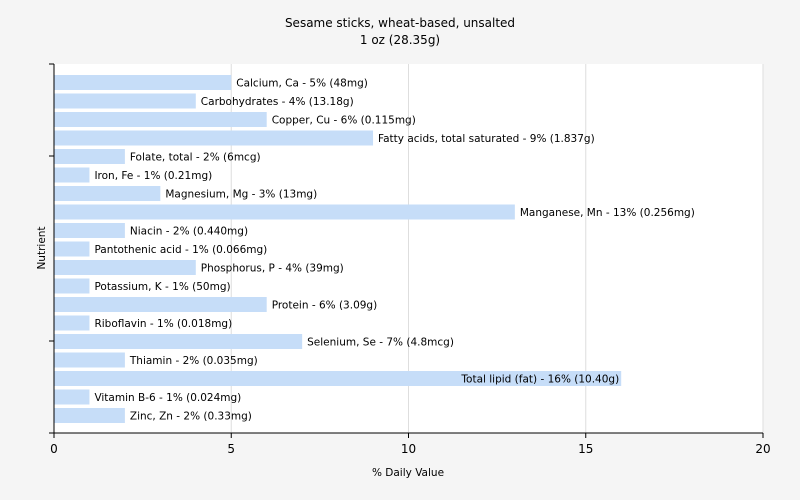  Describe the element at coordinates (344, 121) in the screenshot. I see `bar-label-2: Copper, Cu - 6% (0.115mg)` at that location.